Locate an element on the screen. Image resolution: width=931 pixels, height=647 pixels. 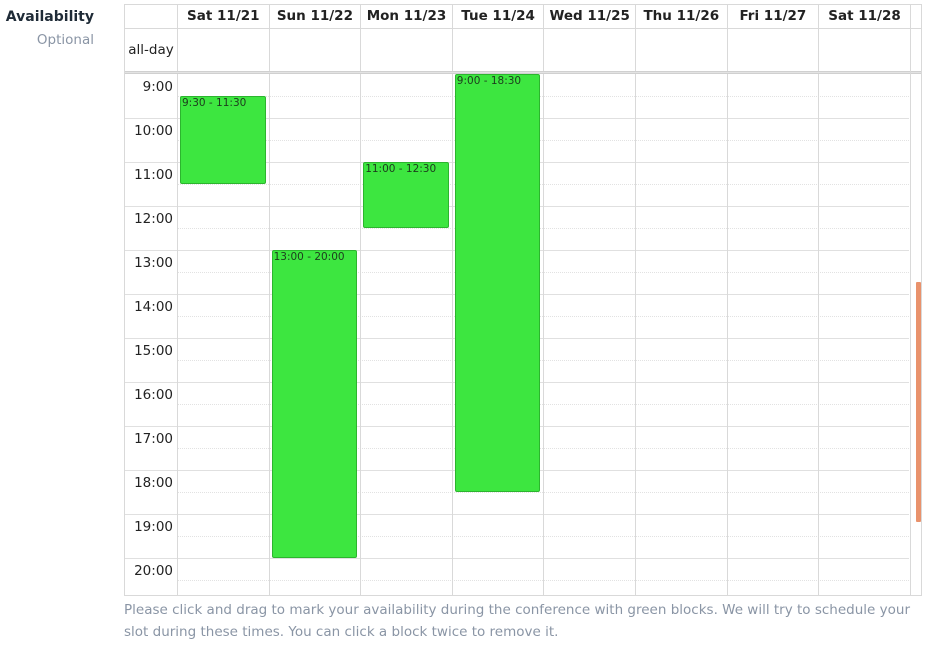
time-label: 17:00 is located at coordinates (153, 439).